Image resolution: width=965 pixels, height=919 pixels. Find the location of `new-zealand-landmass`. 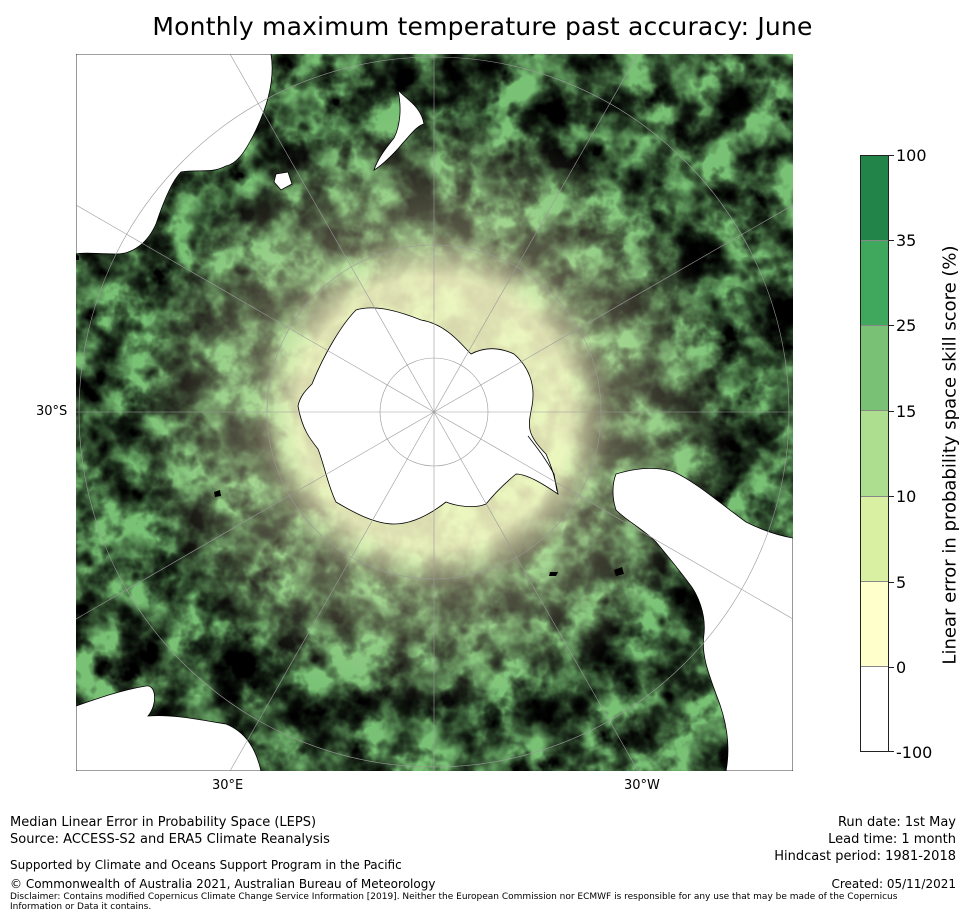

new-zealand-landmass is located at coordinates (399, 129).